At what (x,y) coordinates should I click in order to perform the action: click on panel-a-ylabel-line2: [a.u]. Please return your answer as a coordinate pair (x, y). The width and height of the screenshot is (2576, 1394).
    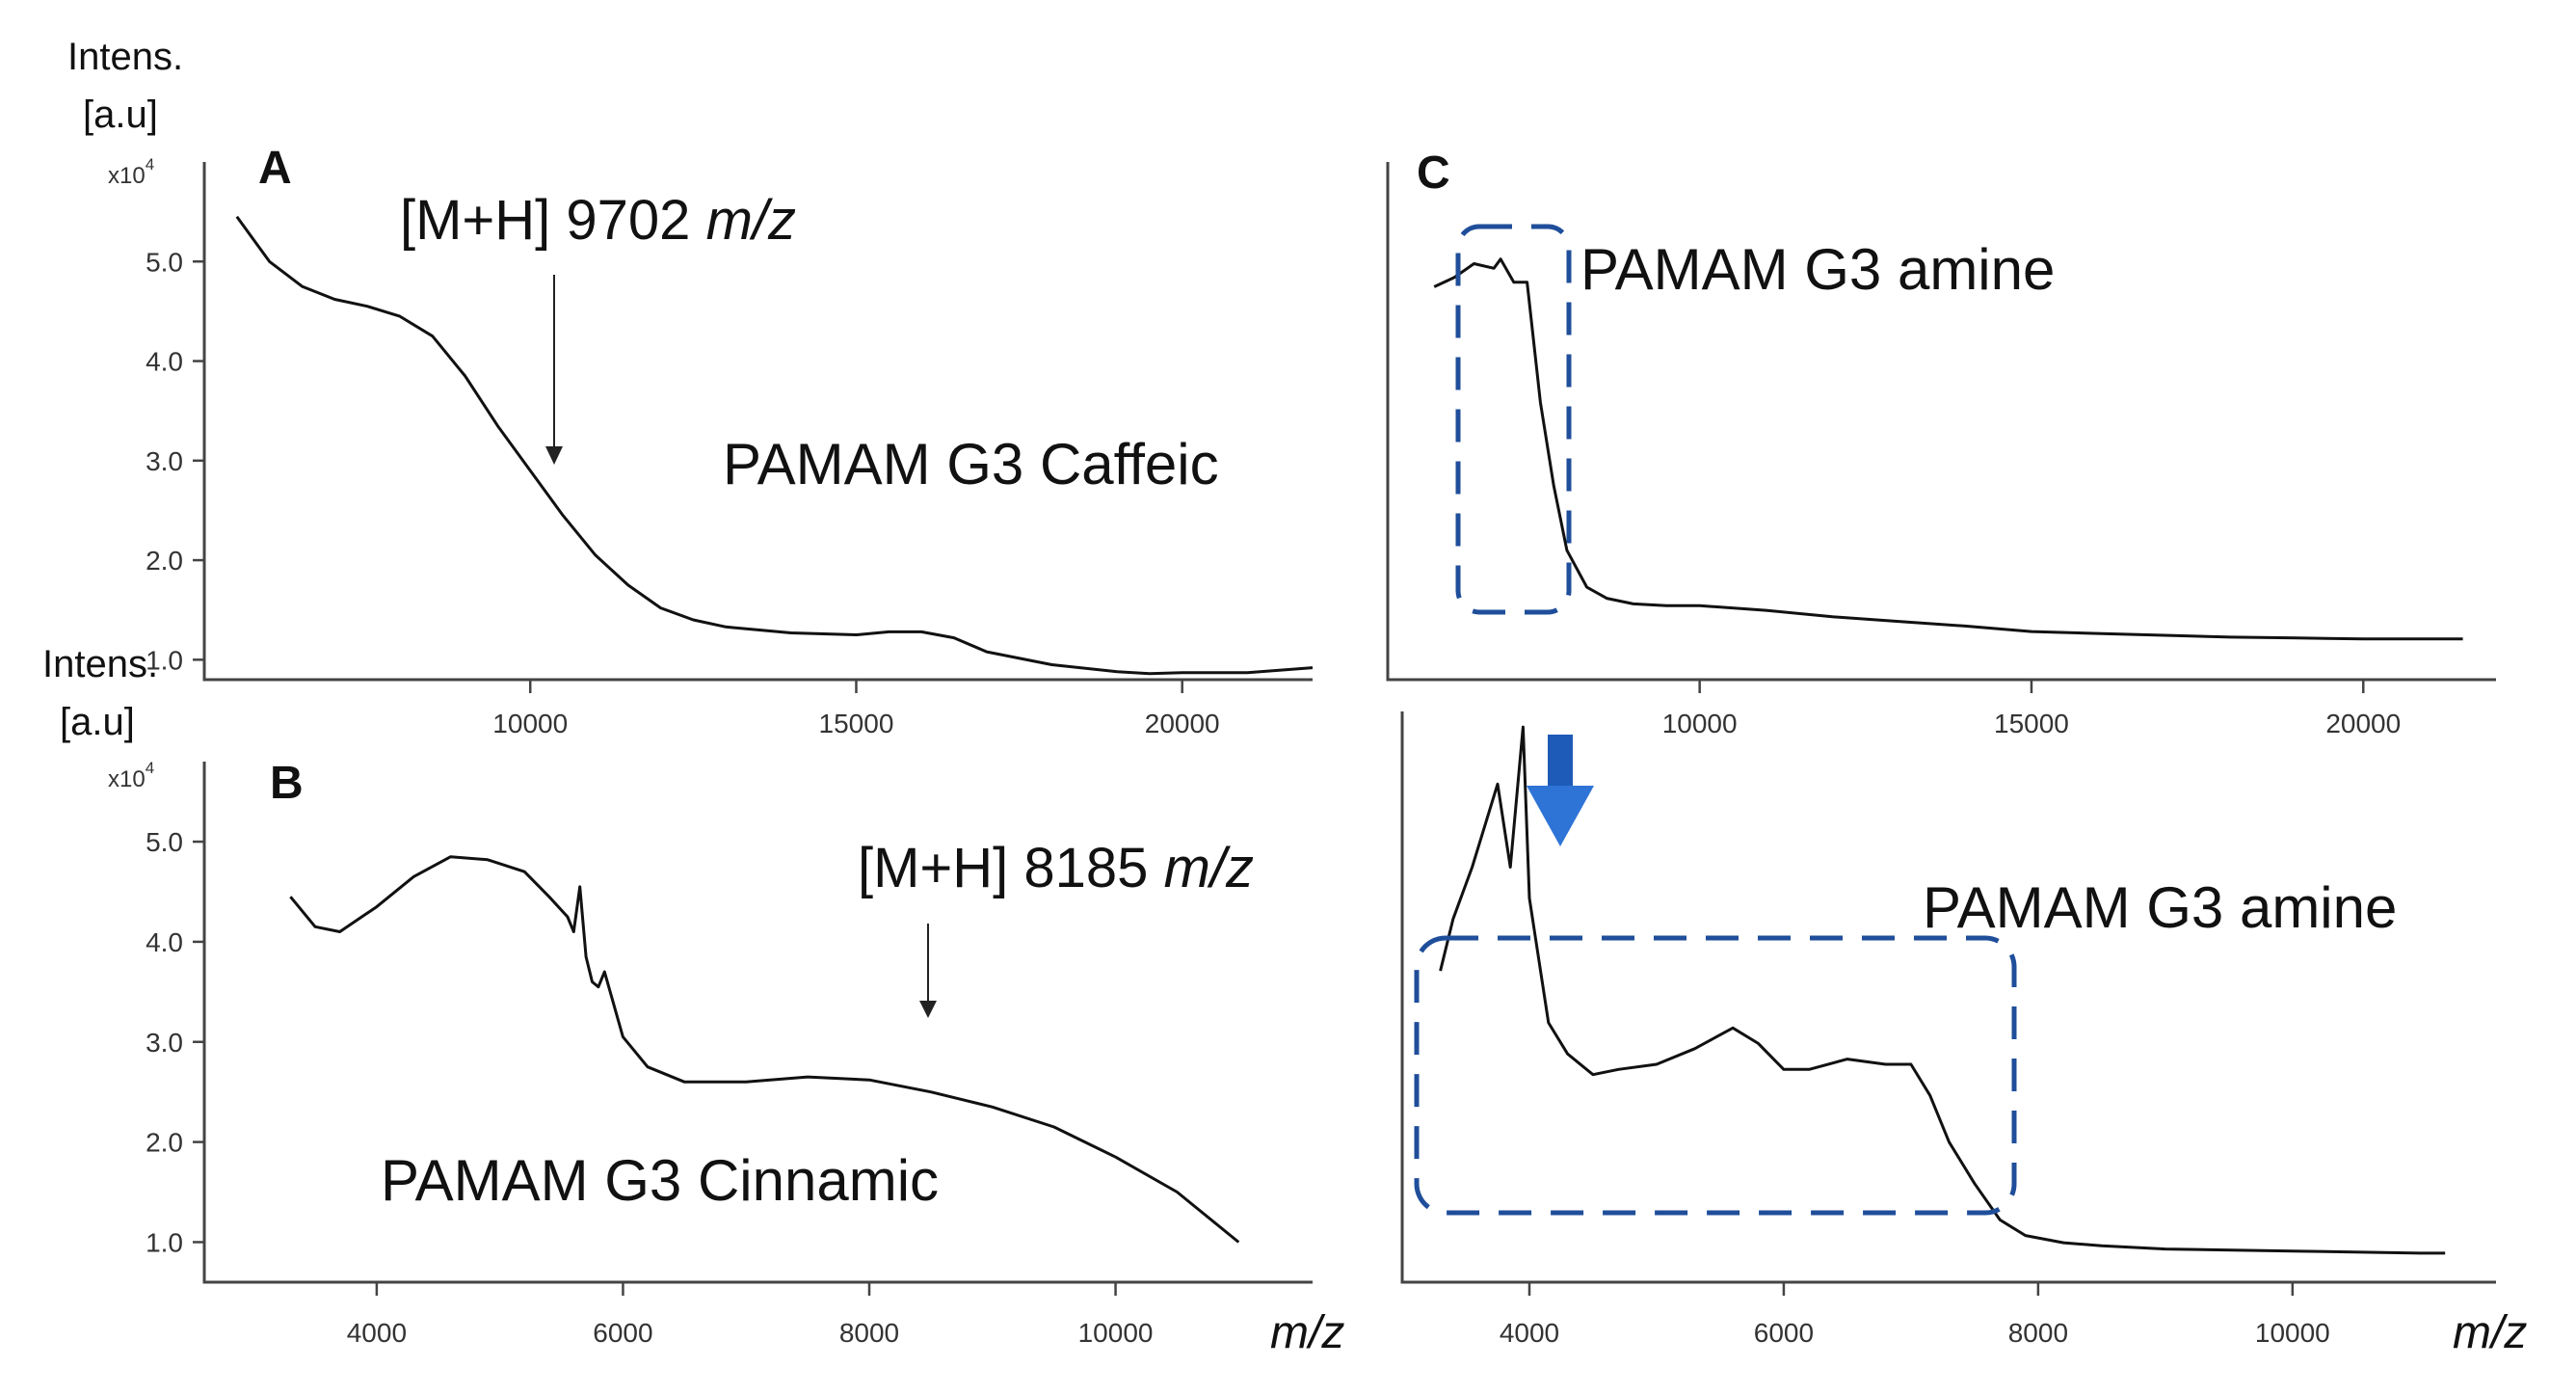
    Looking at the image, I should click on (120, 115).